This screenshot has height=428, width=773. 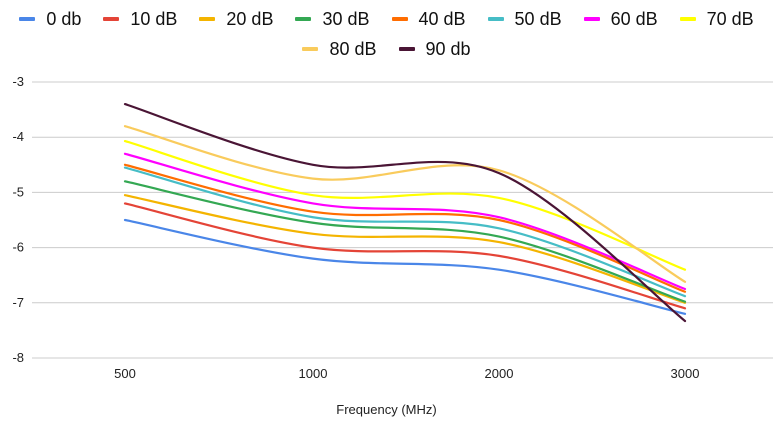 What do you see at coordinates (538, 18) in the screenshot?
I see `legend-label: 50 dB` at bounding box center [538, 18].